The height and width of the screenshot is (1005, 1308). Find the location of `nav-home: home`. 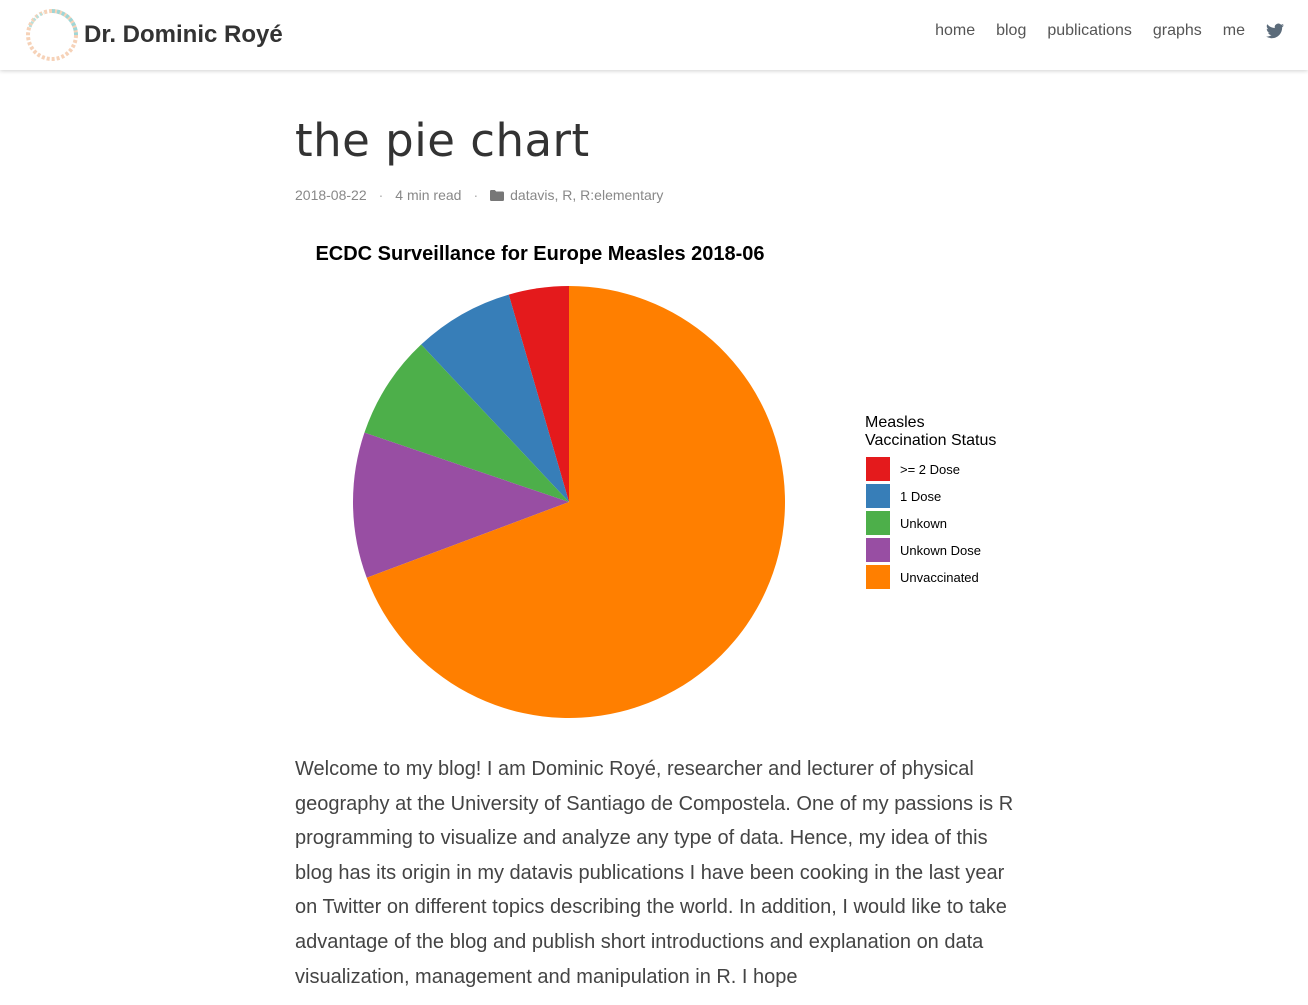

nav-home: home is located at coordinates (955, 30).